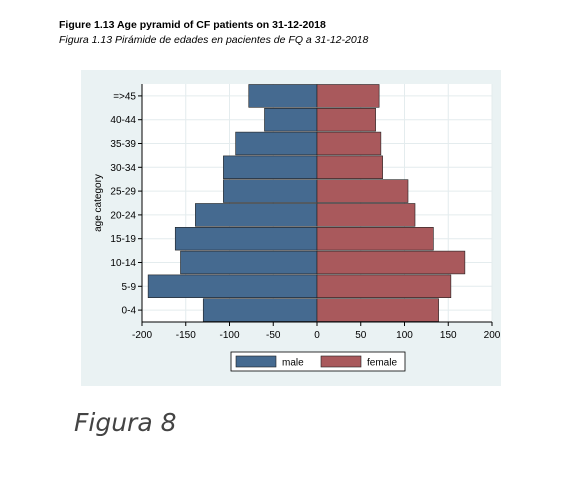 This screenshot has height=484, width=573. Describe the element at coordinates (123, 120) in the screenshot. I see `y-tick-label: 40-44` at that location.